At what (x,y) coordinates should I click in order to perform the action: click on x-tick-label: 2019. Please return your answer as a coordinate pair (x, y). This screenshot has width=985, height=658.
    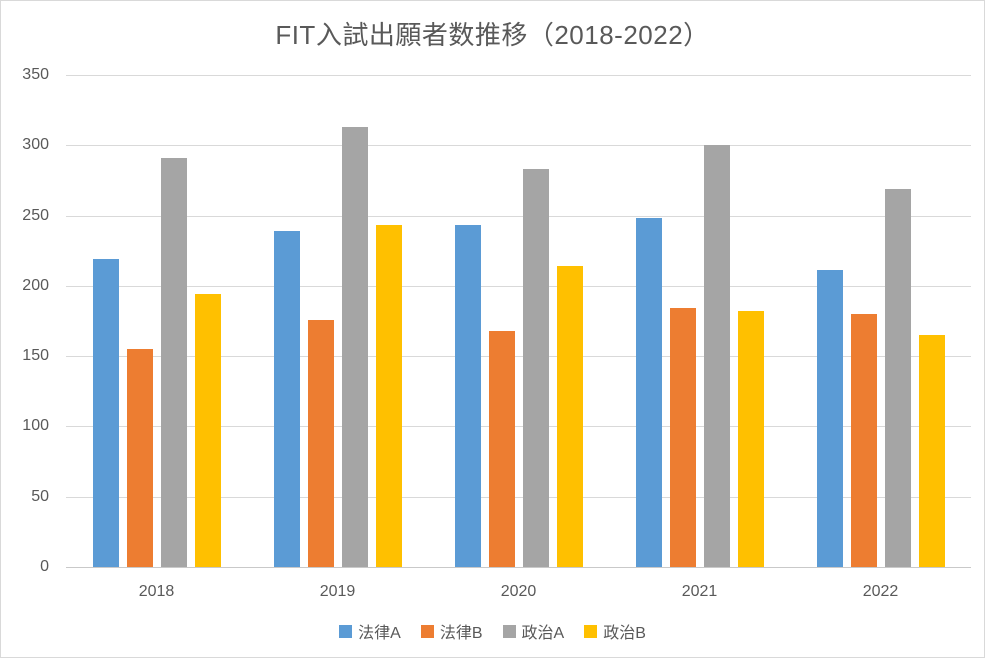
    Looking at the image, I should click on (337, 591).